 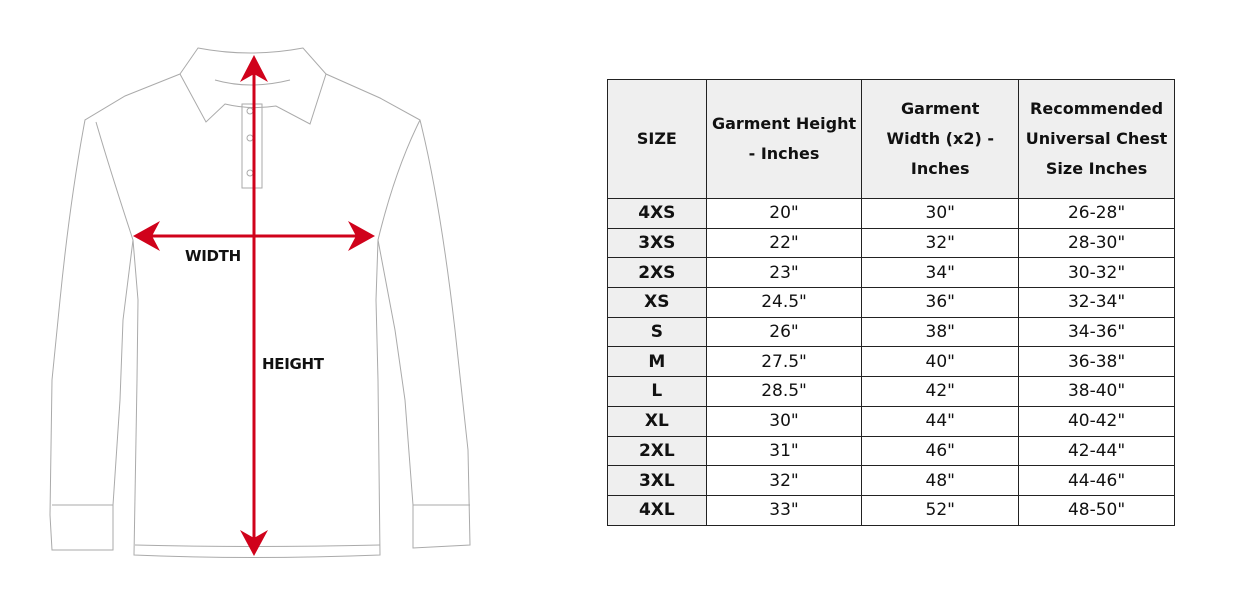 What do you see at coordinates (784, 139) in the screenshot?
I see `header-garment-height: Garment Height - Inches` at bounding box center [784, 139].